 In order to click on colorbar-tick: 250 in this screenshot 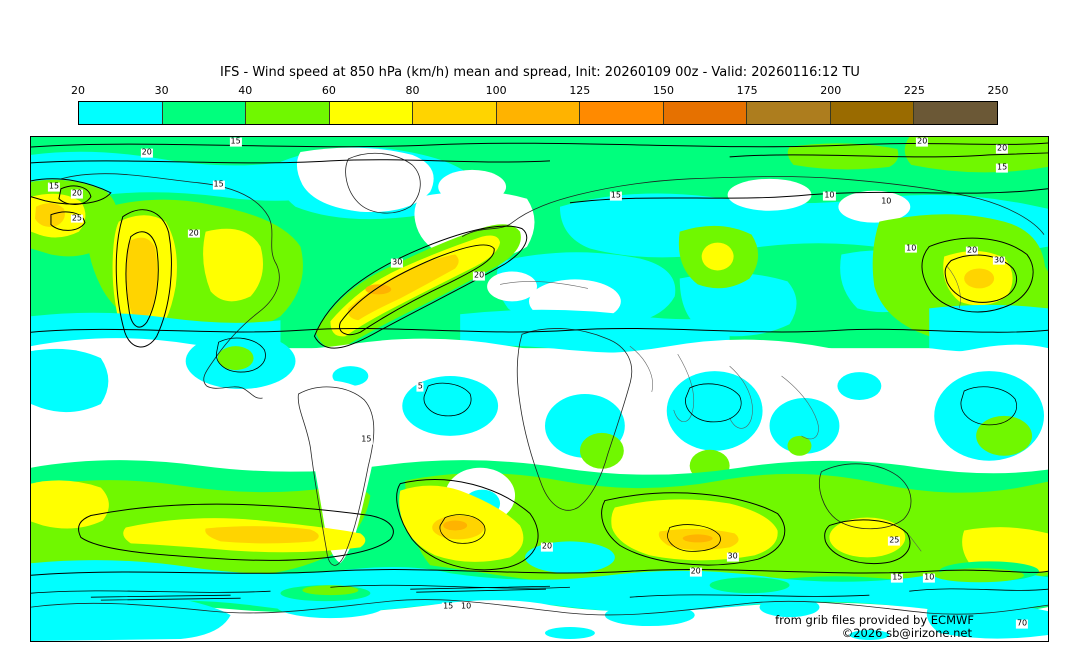, I will do `click(998, 90)`.